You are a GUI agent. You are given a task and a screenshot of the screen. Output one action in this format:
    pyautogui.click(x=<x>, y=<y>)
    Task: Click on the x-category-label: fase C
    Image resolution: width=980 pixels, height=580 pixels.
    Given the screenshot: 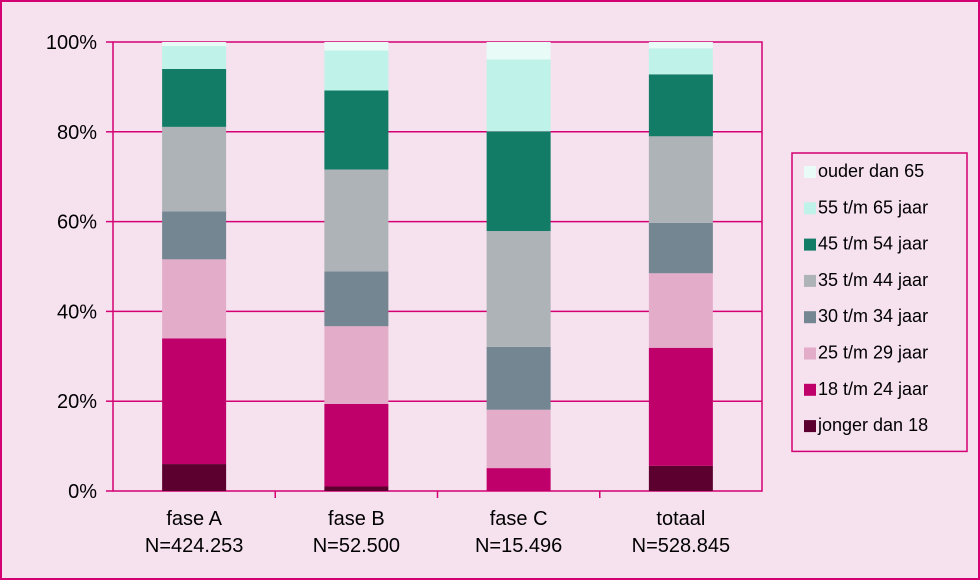 What is the action you would take?
    pyautogui.click(x=519, y=519)
    